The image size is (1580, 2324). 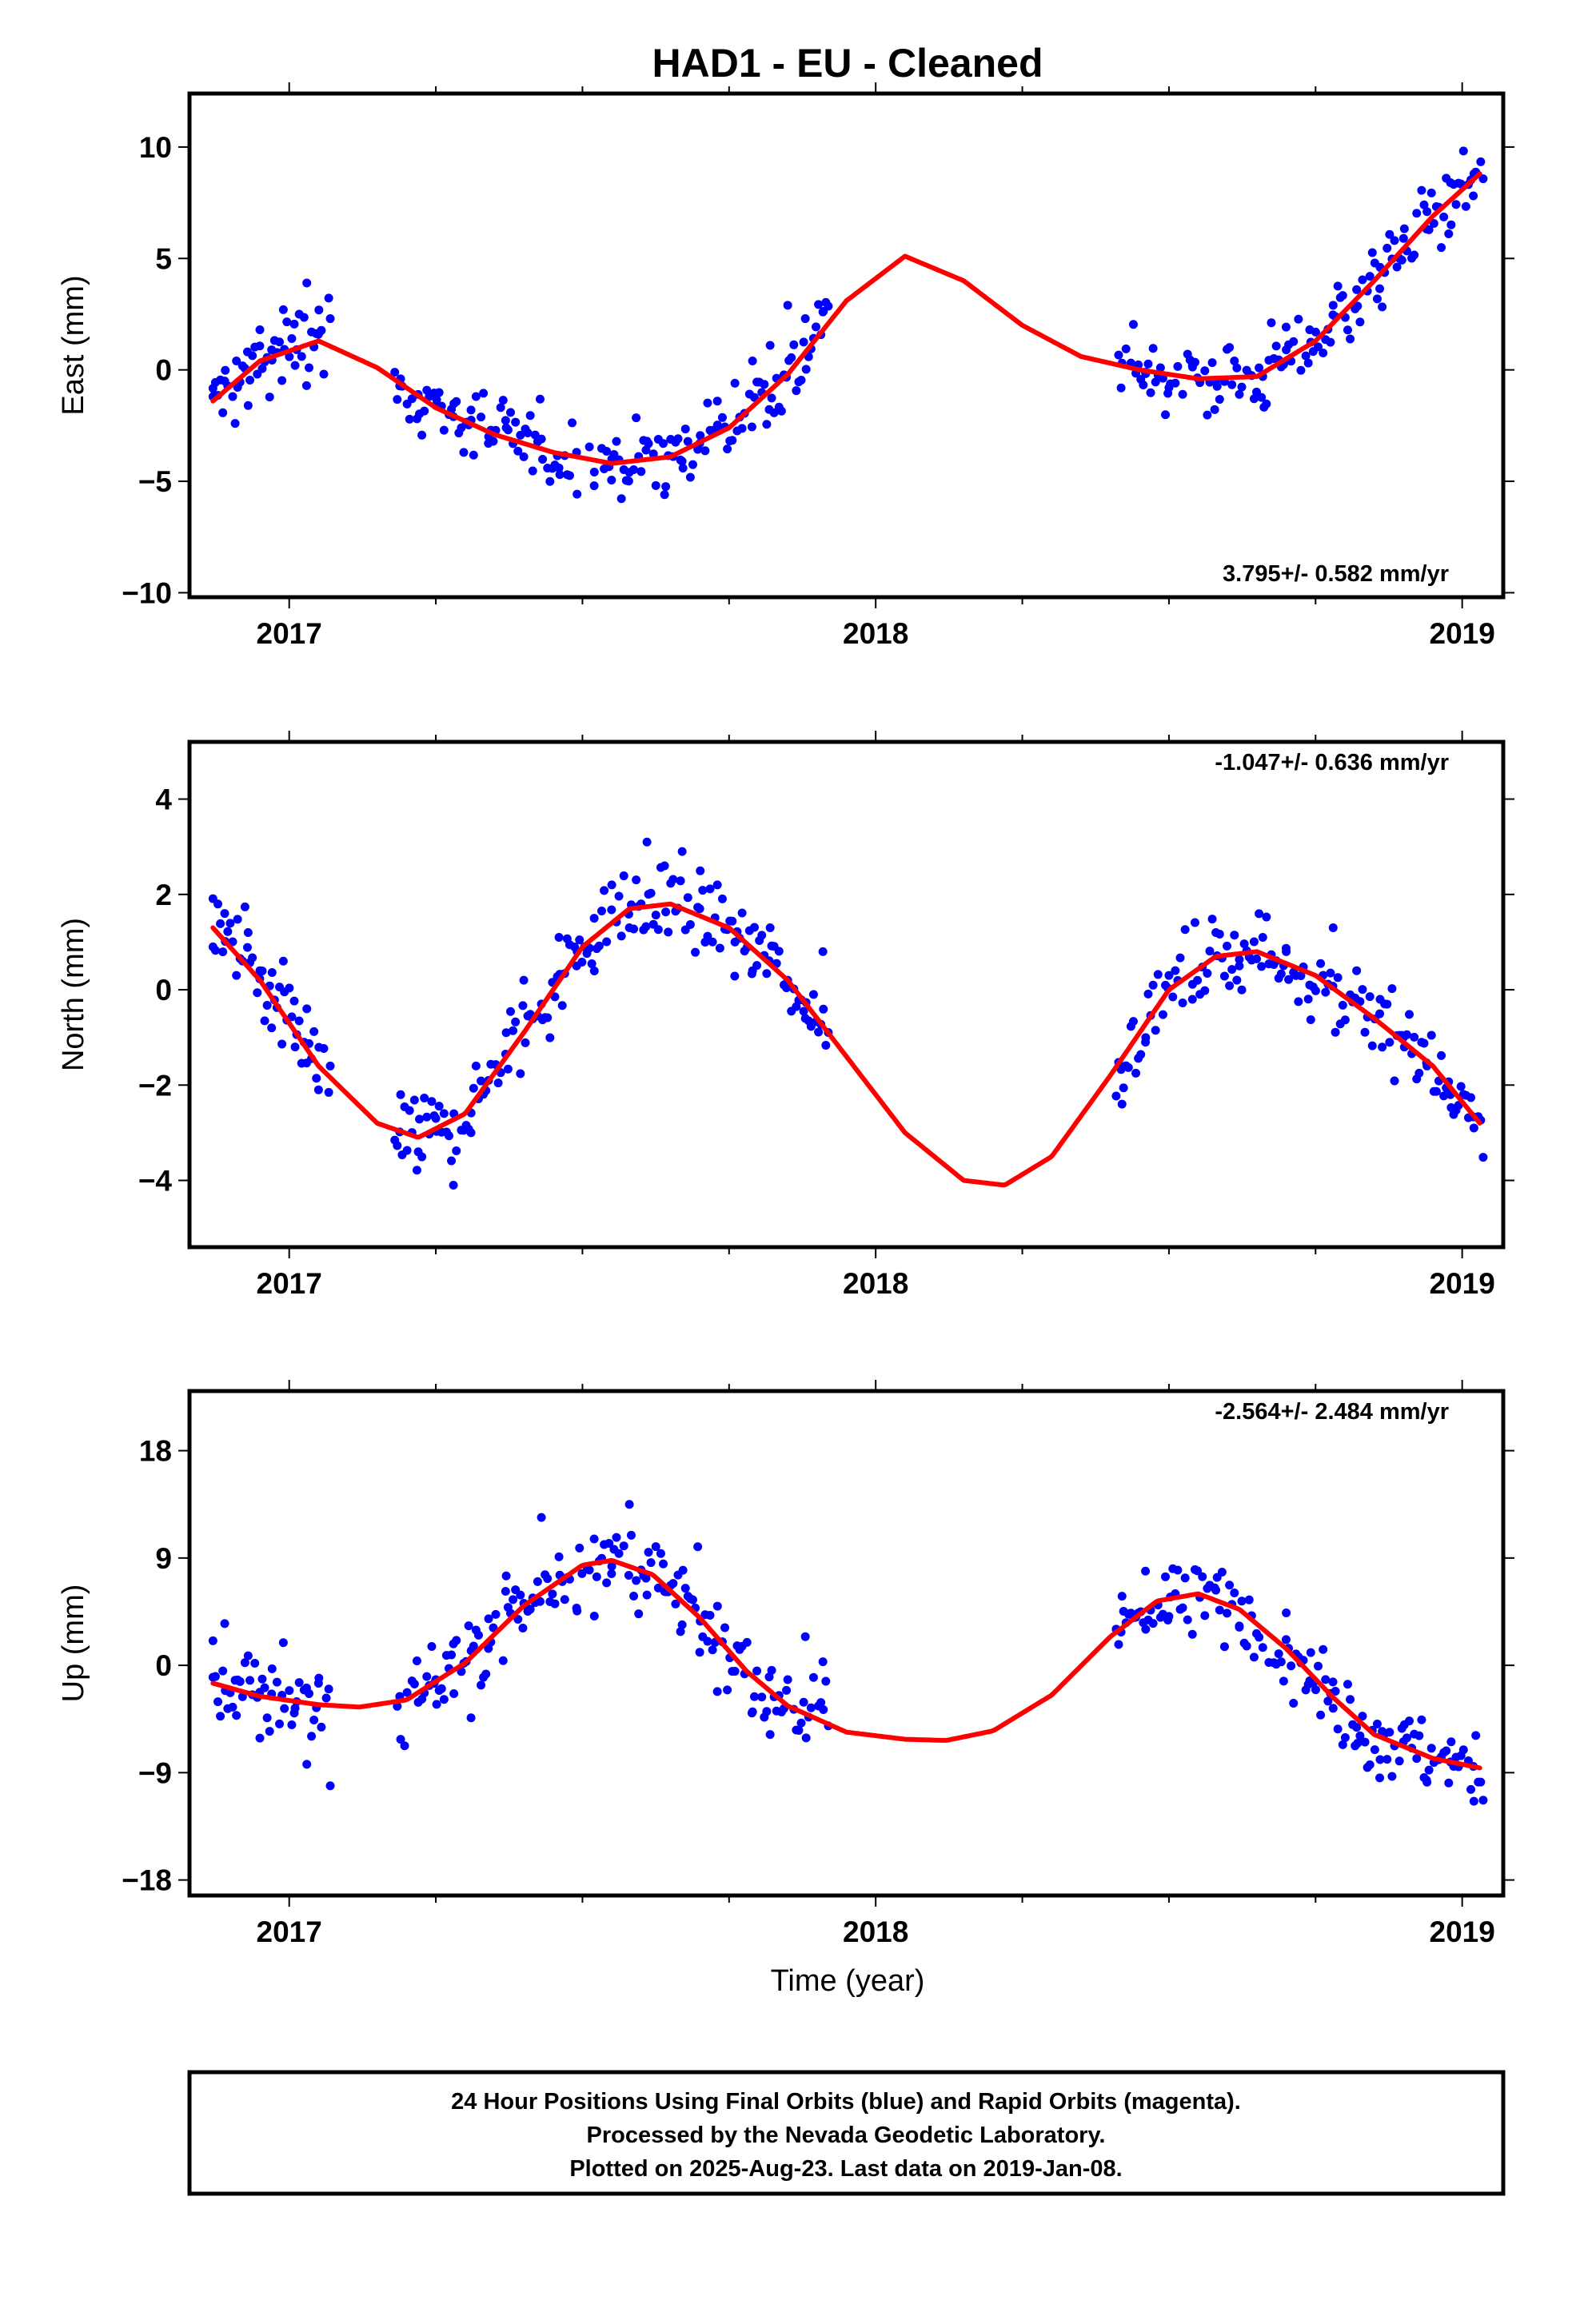 I want to click on east-rate-label: 3.795+/- 0.582 mm/yr, so click(x=1336, y=574).